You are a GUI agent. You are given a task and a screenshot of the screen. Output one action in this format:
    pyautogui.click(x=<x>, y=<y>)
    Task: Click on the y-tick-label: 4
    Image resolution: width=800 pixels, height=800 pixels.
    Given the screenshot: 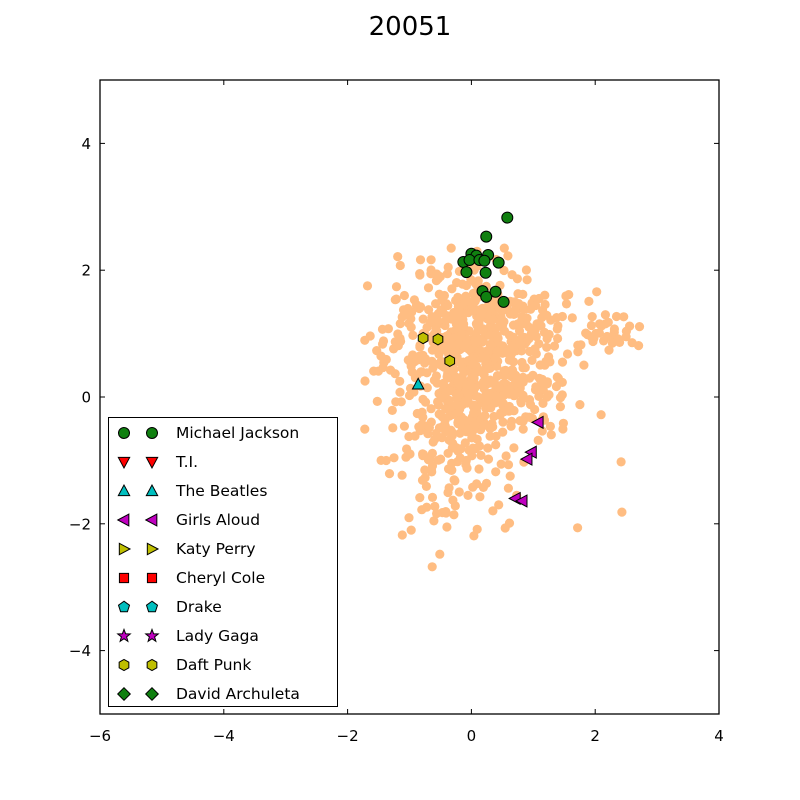 What is the action you would take?
    pyautogui.click(x=86, y=144)
    